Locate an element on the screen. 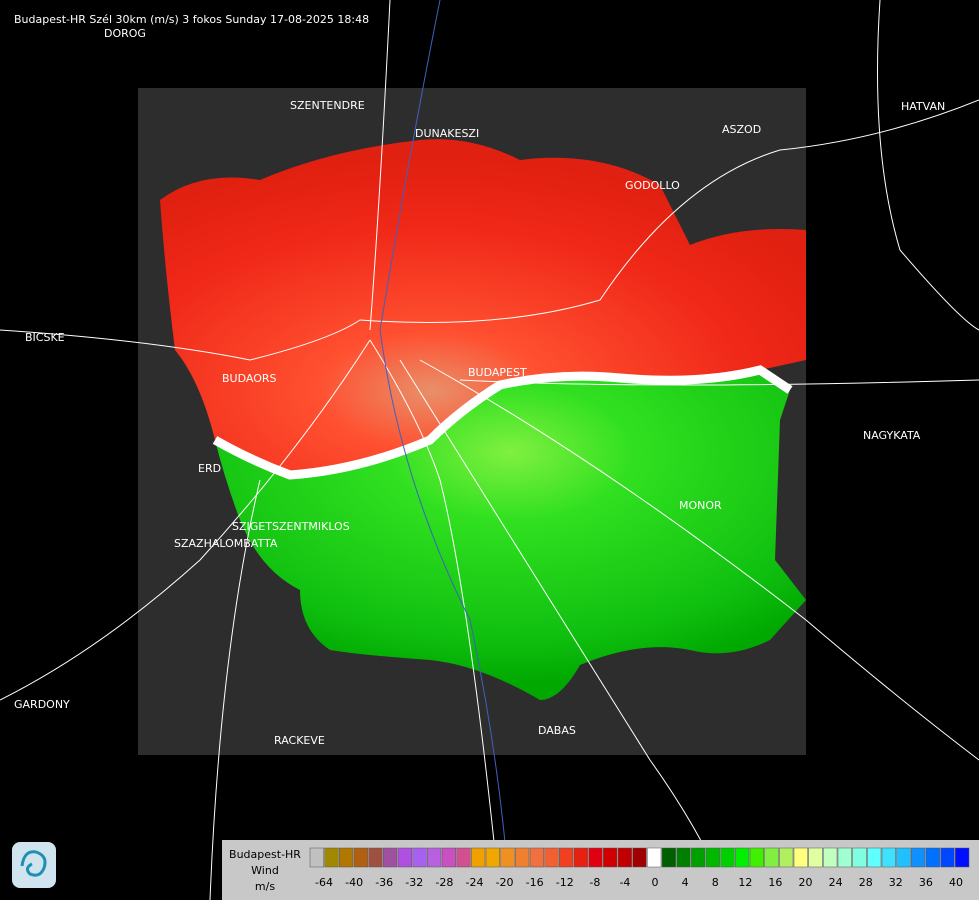  legend-tick-label: 12 is located at coordinates (745, 882).